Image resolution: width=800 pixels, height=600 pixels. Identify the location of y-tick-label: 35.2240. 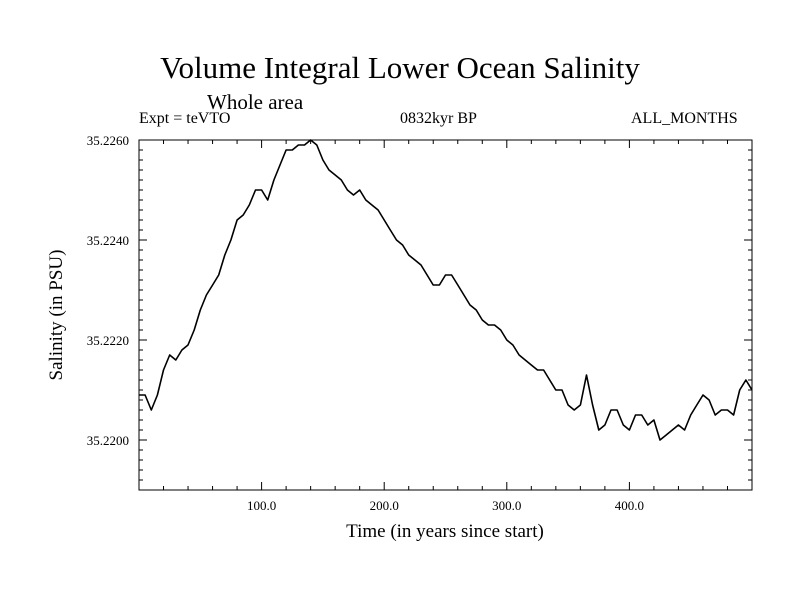
(108, 240).